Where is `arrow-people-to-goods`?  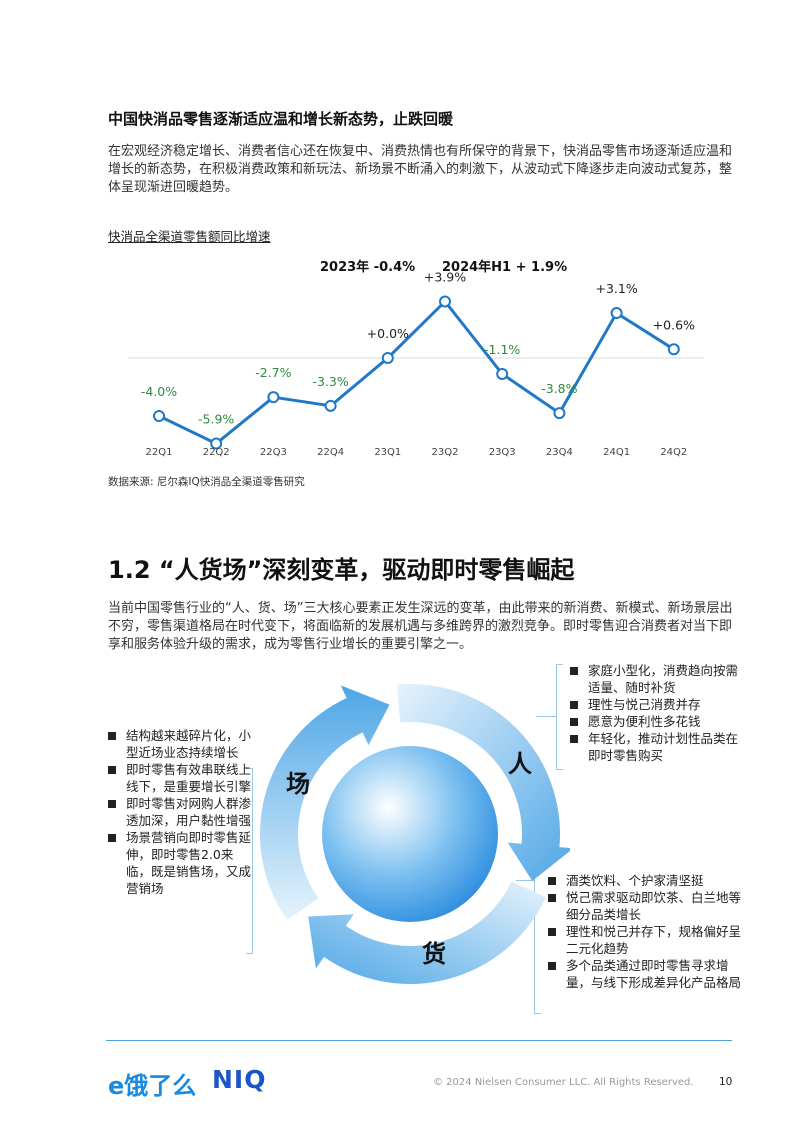 arrow-people-to-goods is located at coordinates (427, 932).